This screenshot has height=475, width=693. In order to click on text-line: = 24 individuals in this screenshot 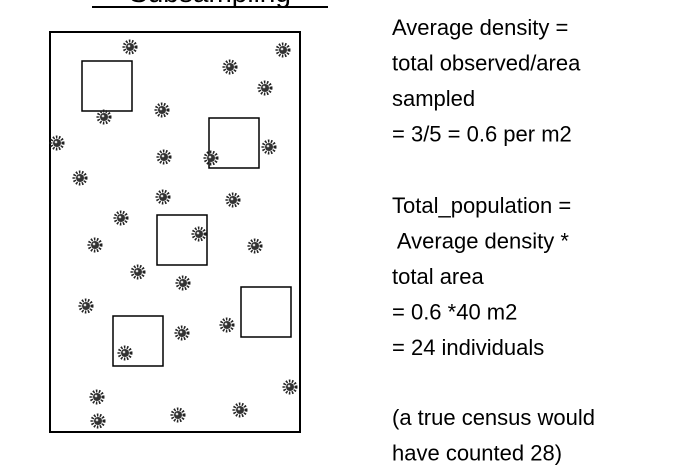, I will do `click(468, 347)`.